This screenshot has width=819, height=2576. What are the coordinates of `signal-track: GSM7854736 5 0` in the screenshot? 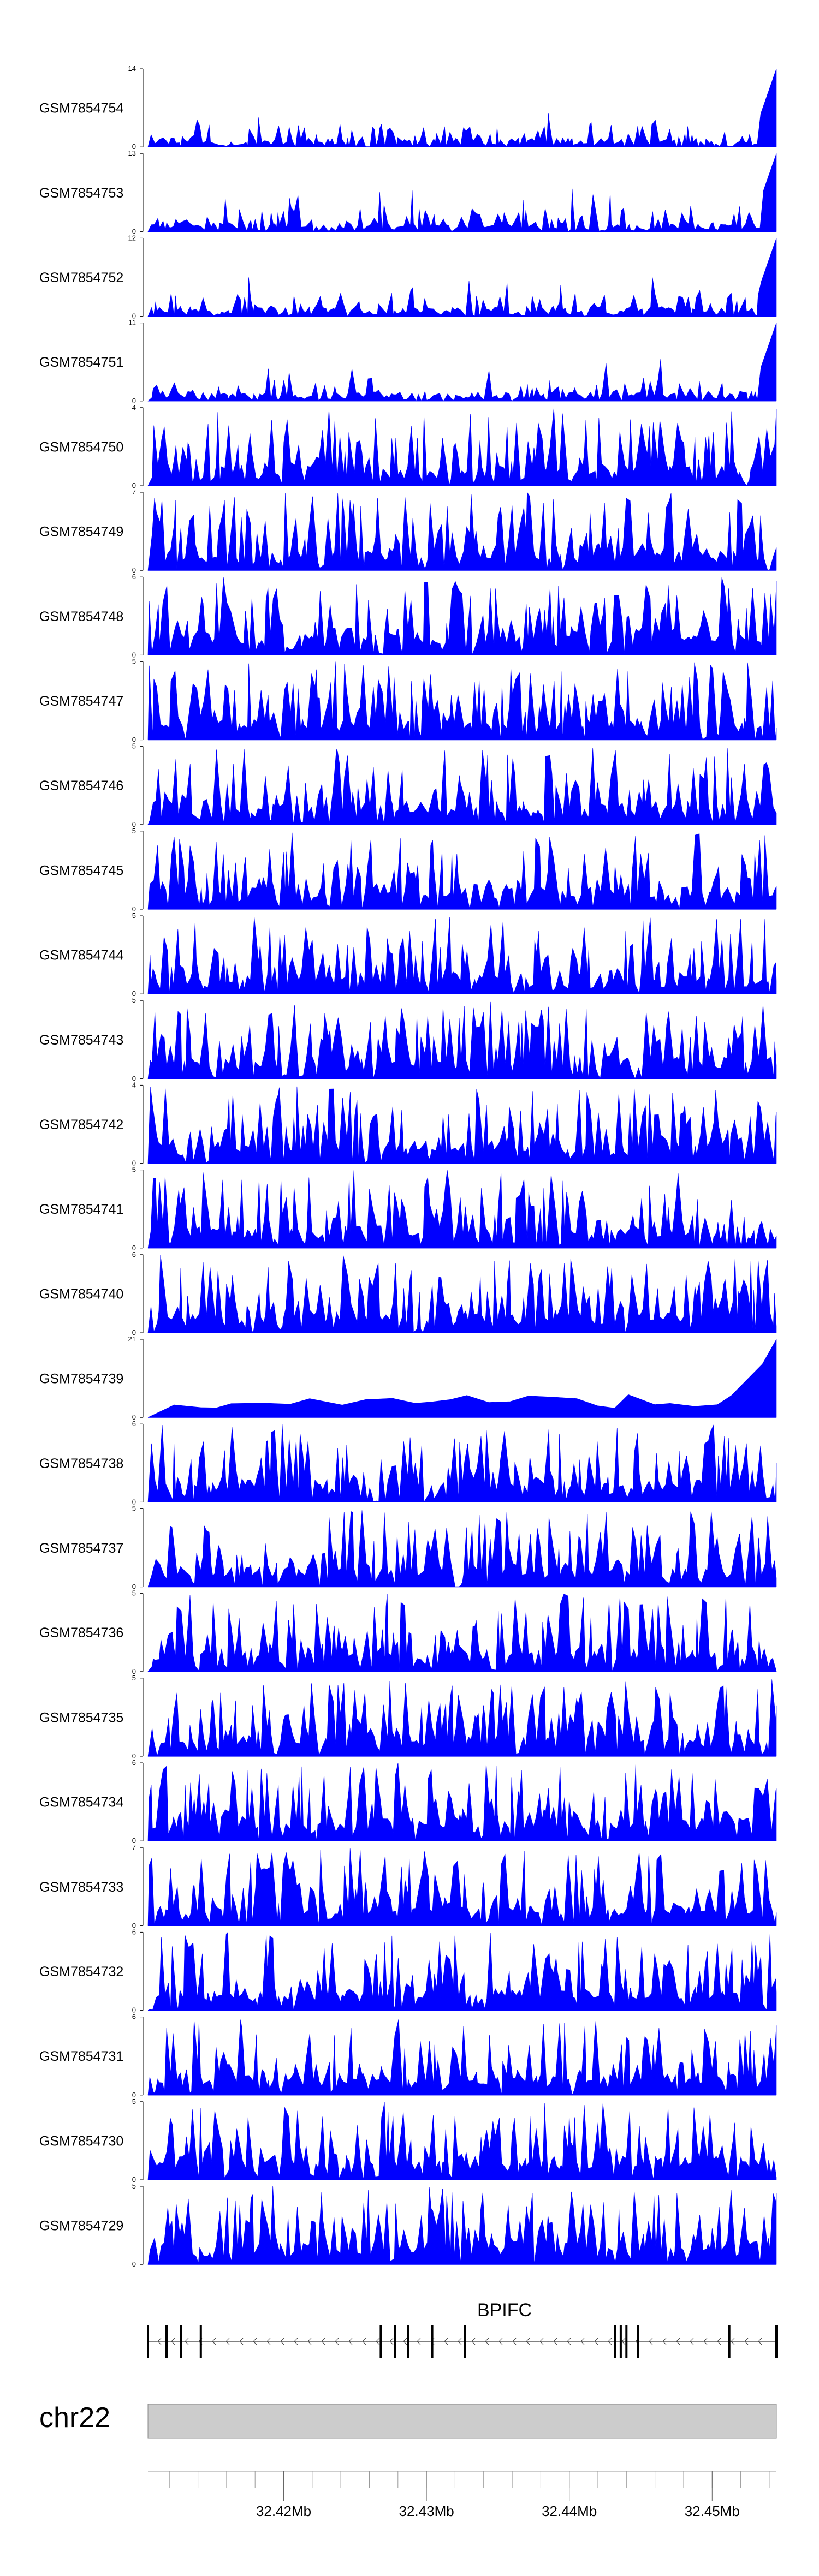 It's located at (408, 1632).